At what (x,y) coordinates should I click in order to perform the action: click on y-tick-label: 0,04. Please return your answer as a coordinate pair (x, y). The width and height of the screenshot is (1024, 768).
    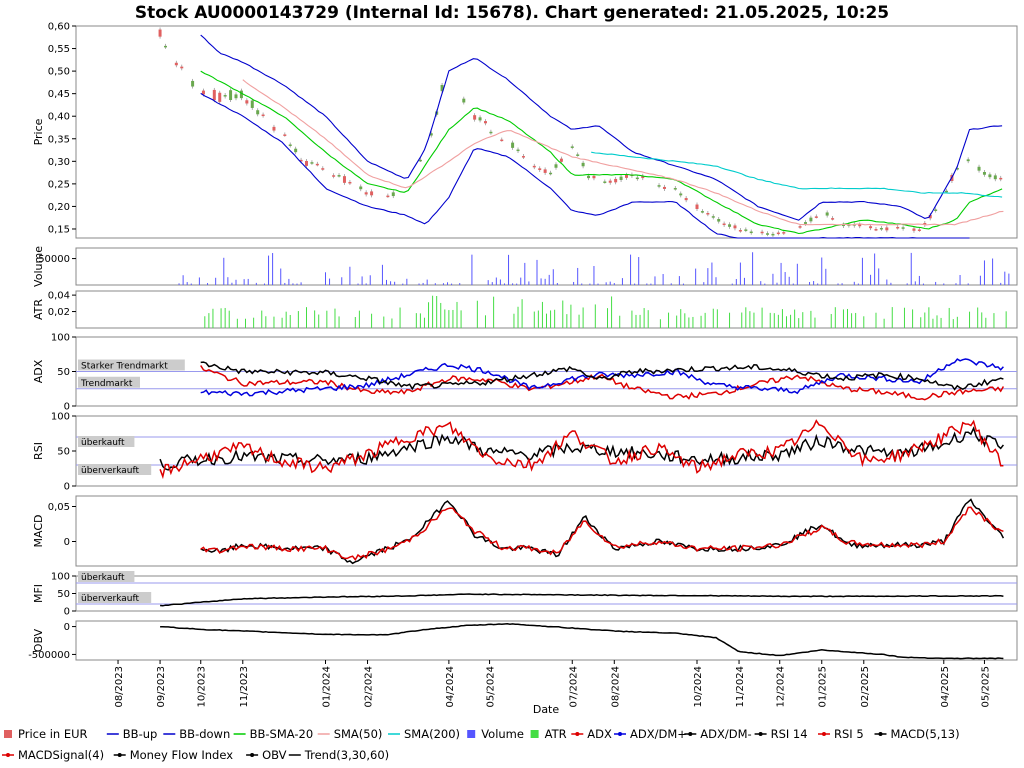
    Looking at the image, I should click on (59, 296).